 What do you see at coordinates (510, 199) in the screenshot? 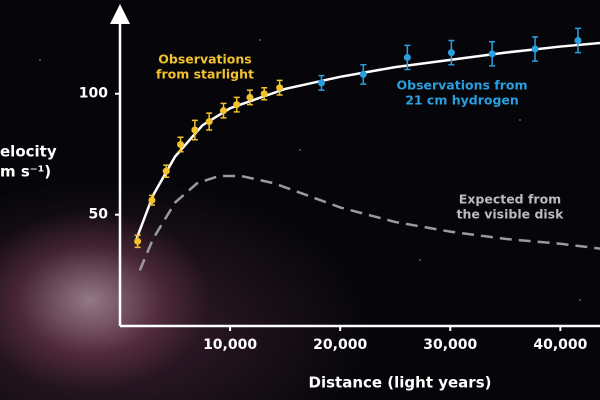
I see `annotation: Expected from` at bounding box center [510, 199].